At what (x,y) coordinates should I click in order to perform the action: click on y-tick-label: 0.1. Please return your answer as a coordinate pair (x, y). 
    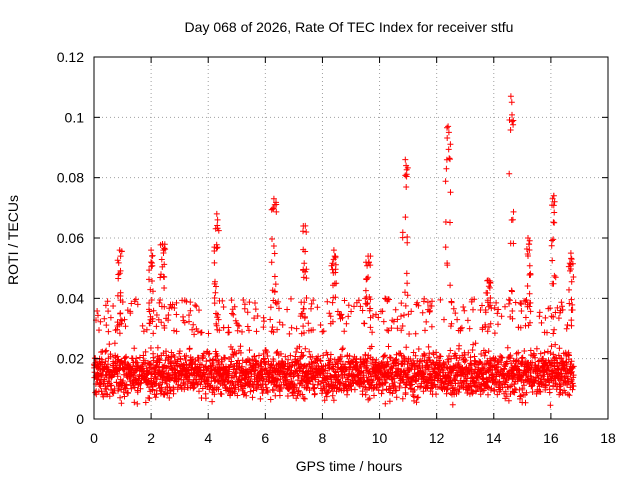
    Looking at the image, I should click on (75, 117).